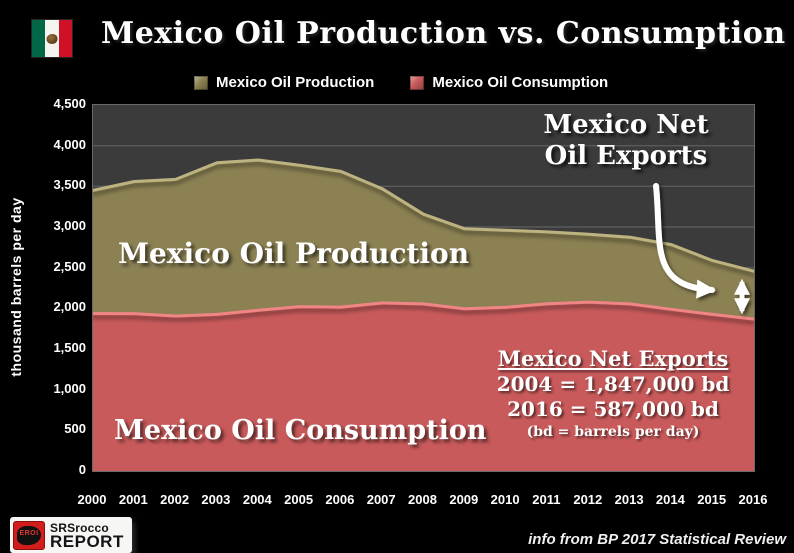 The height and width of the screenshot is (553, 794). I want to click on net-exports-callout-line2: Oil Exports, so click(626, 156).